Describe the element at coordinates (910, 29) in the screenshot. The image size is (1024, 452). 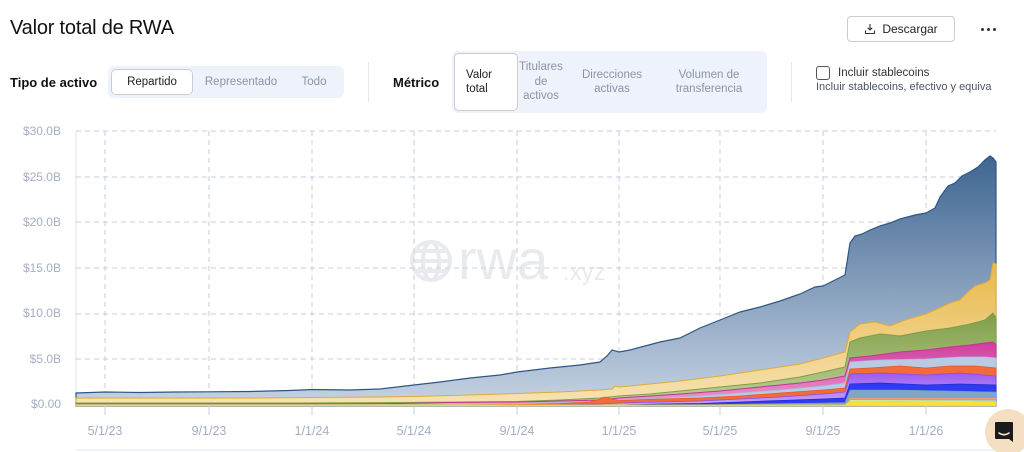
I see `download-label: Descargar` at that location.